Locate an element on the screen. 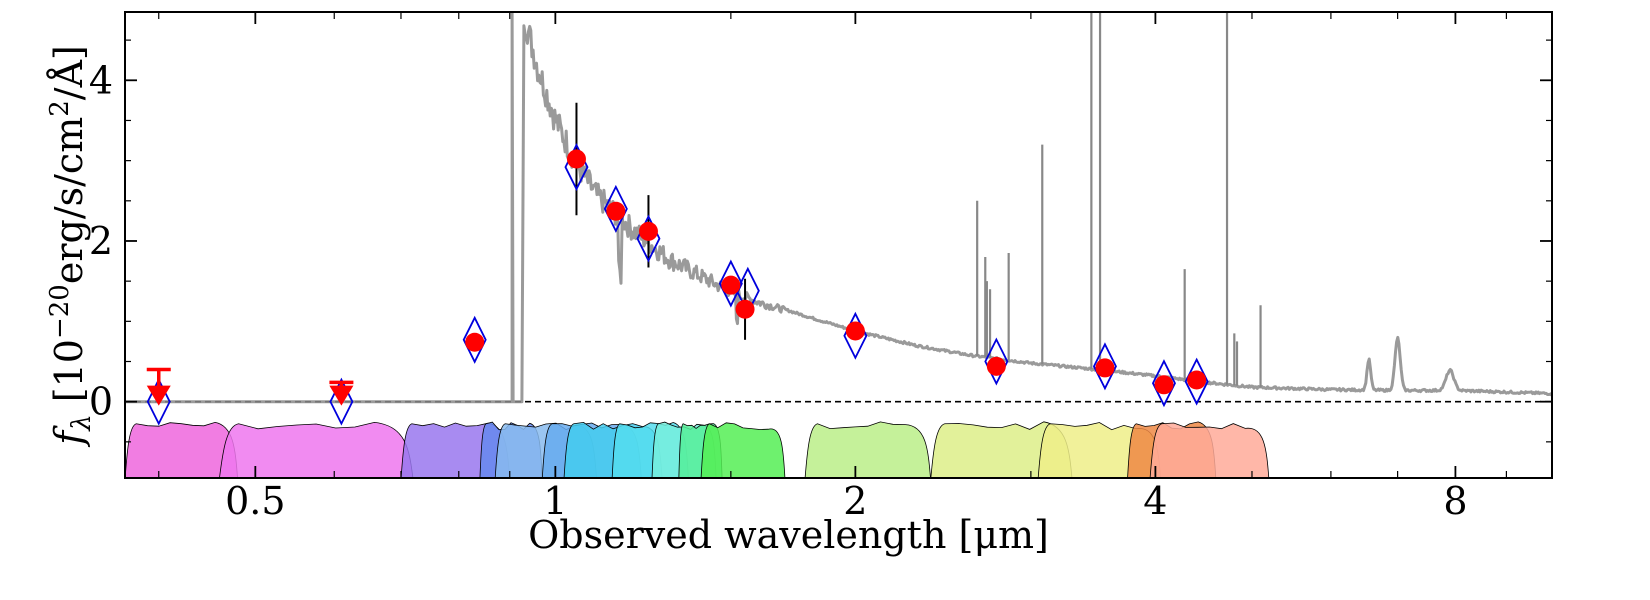  y-axis-label: fλ [10−20erg/s/cm2/Å] is located at coordinates (71, 246).